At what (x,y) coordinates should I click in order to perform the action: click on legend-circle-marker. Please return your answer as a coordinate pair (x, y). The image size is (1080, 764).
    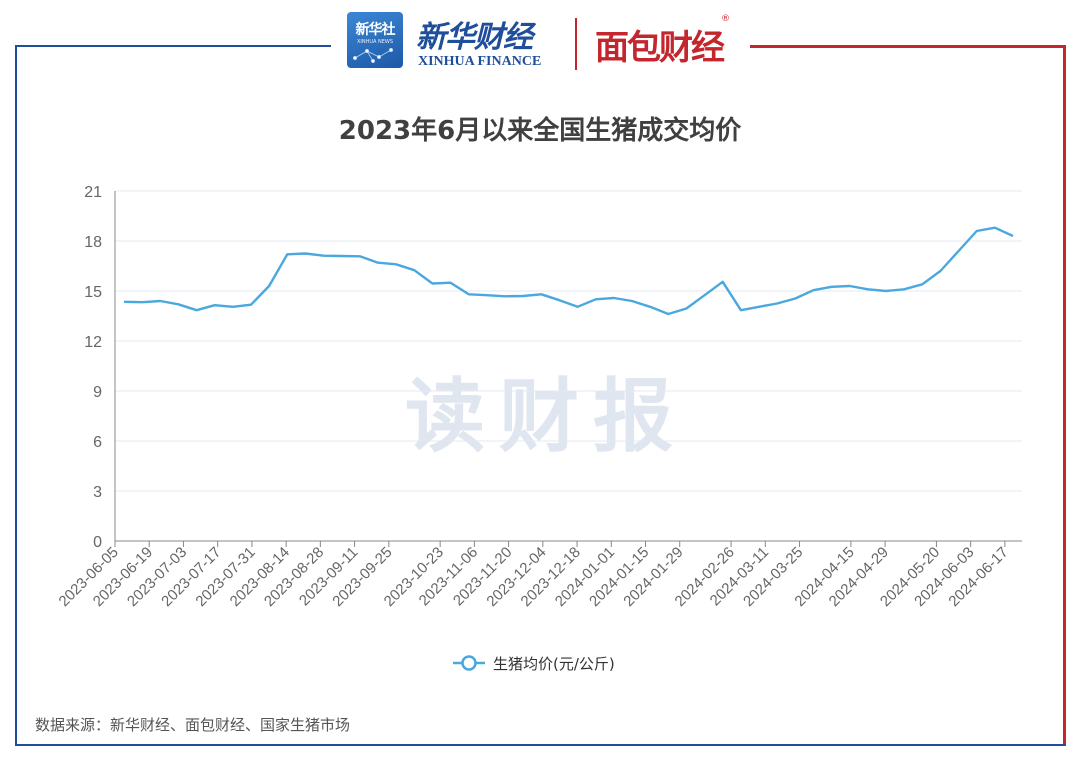
    Looking at the image, I should click on (469, 663).